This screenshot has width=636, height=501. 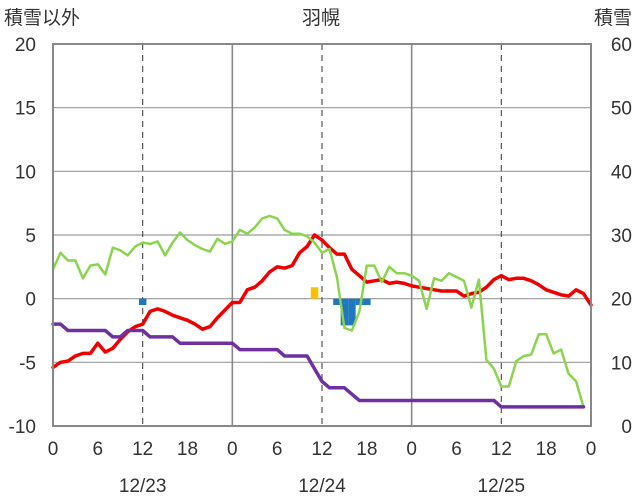 I want to click on left-tick-label: -10, so click(x=22, y=427).